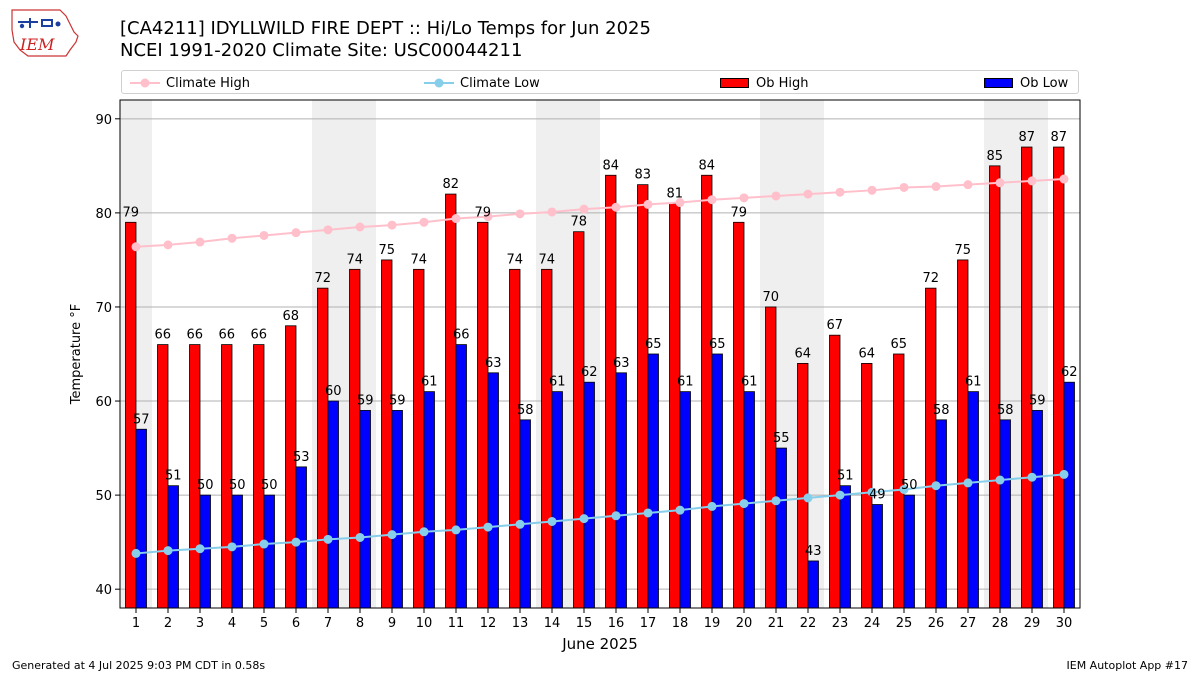 This screenshot has width=1200, height=675. What do you see at coordinates (578, 222) in the screenshot?
I see `ob-high-data-label: 78` at bounding box center [578, 222].